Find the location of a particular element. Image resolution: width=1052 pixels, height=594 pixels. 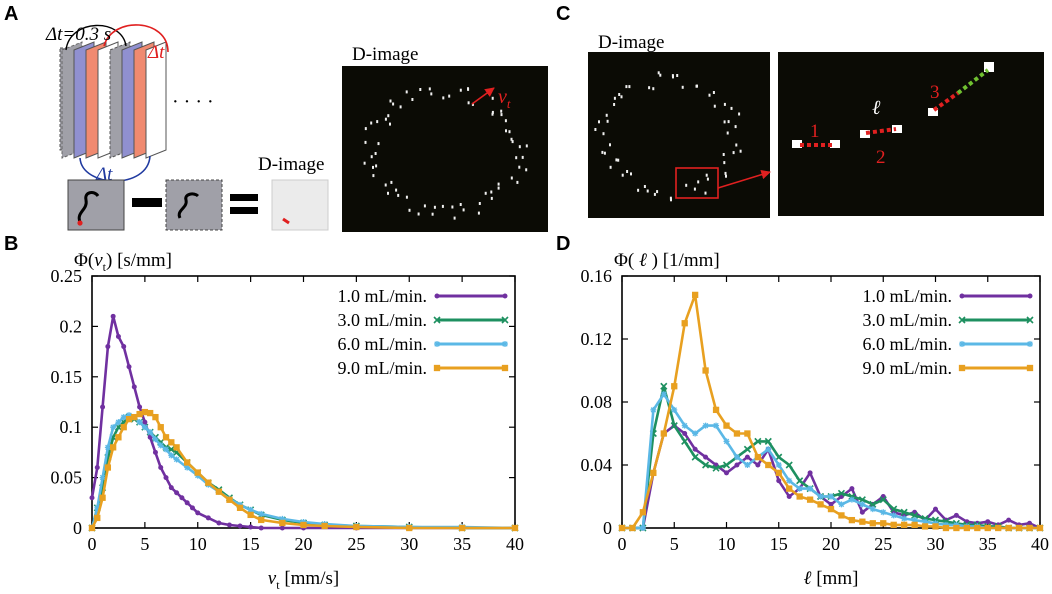

dimage-result is located at coordinates (300, 205).